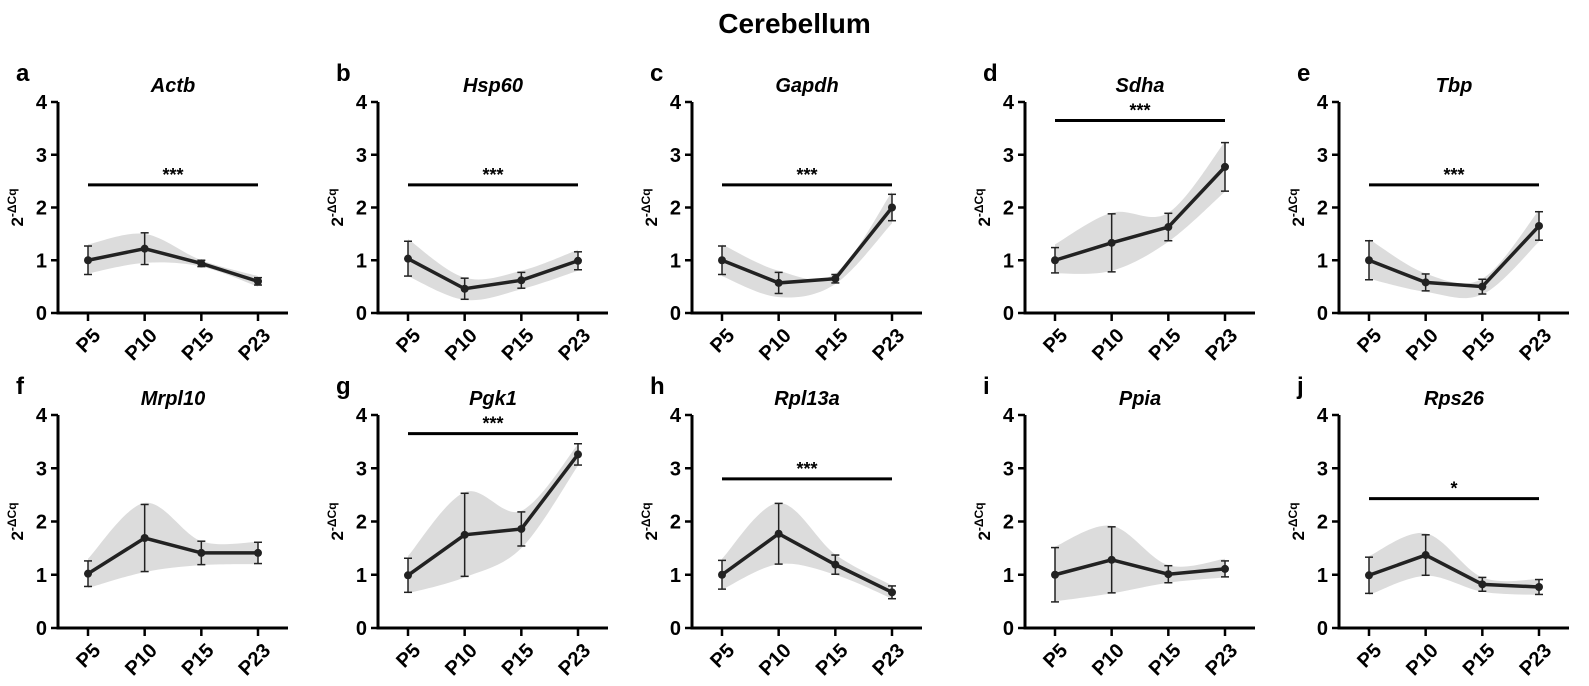  Describe the element at coordinates (807, 399) in the screenshot. I see `panel-title: Rpl13a` at that location.